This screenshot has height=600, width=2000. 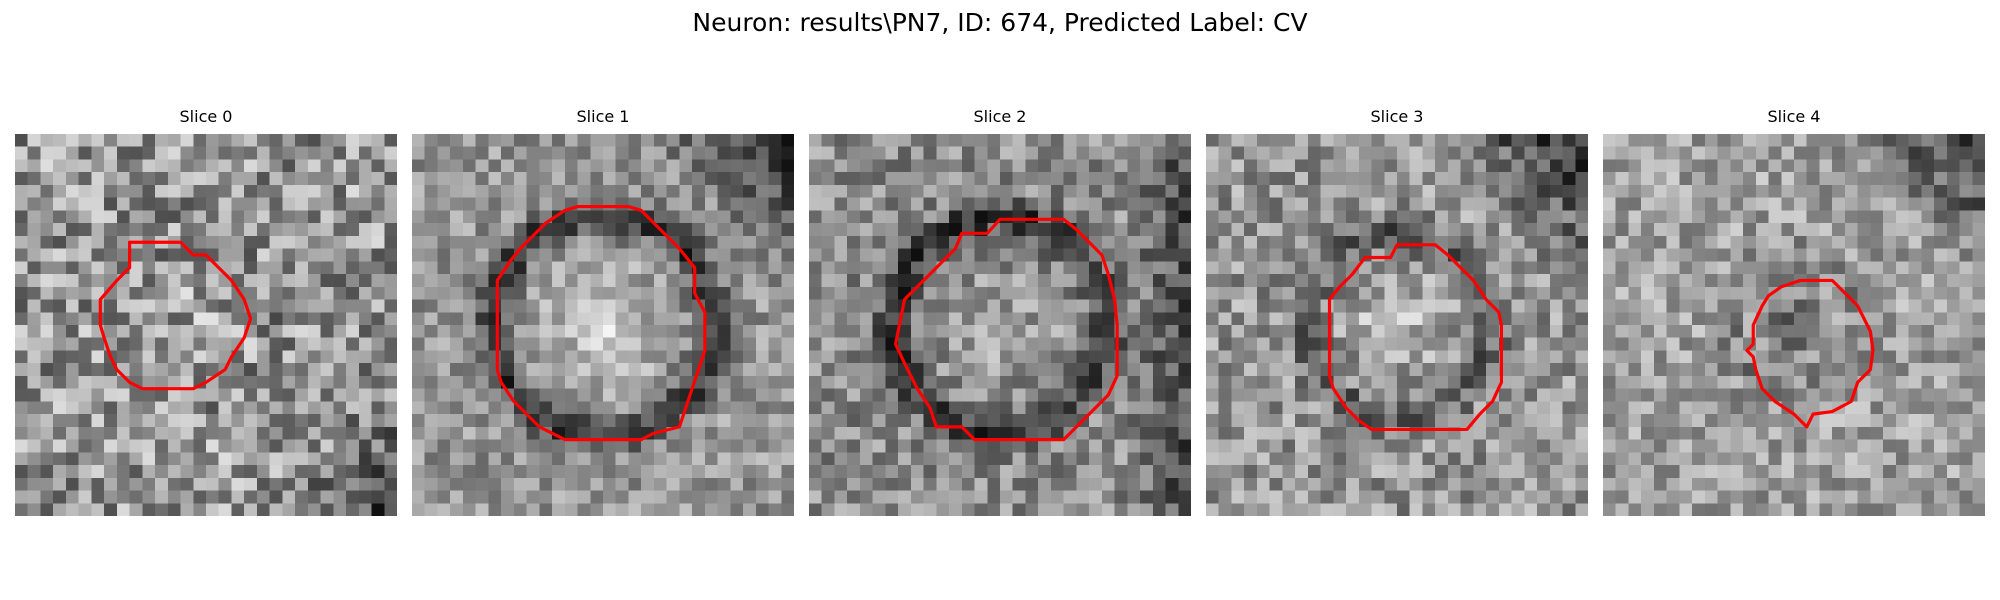 I want to click on slice-0-pixels, so click(x=206, y=325).